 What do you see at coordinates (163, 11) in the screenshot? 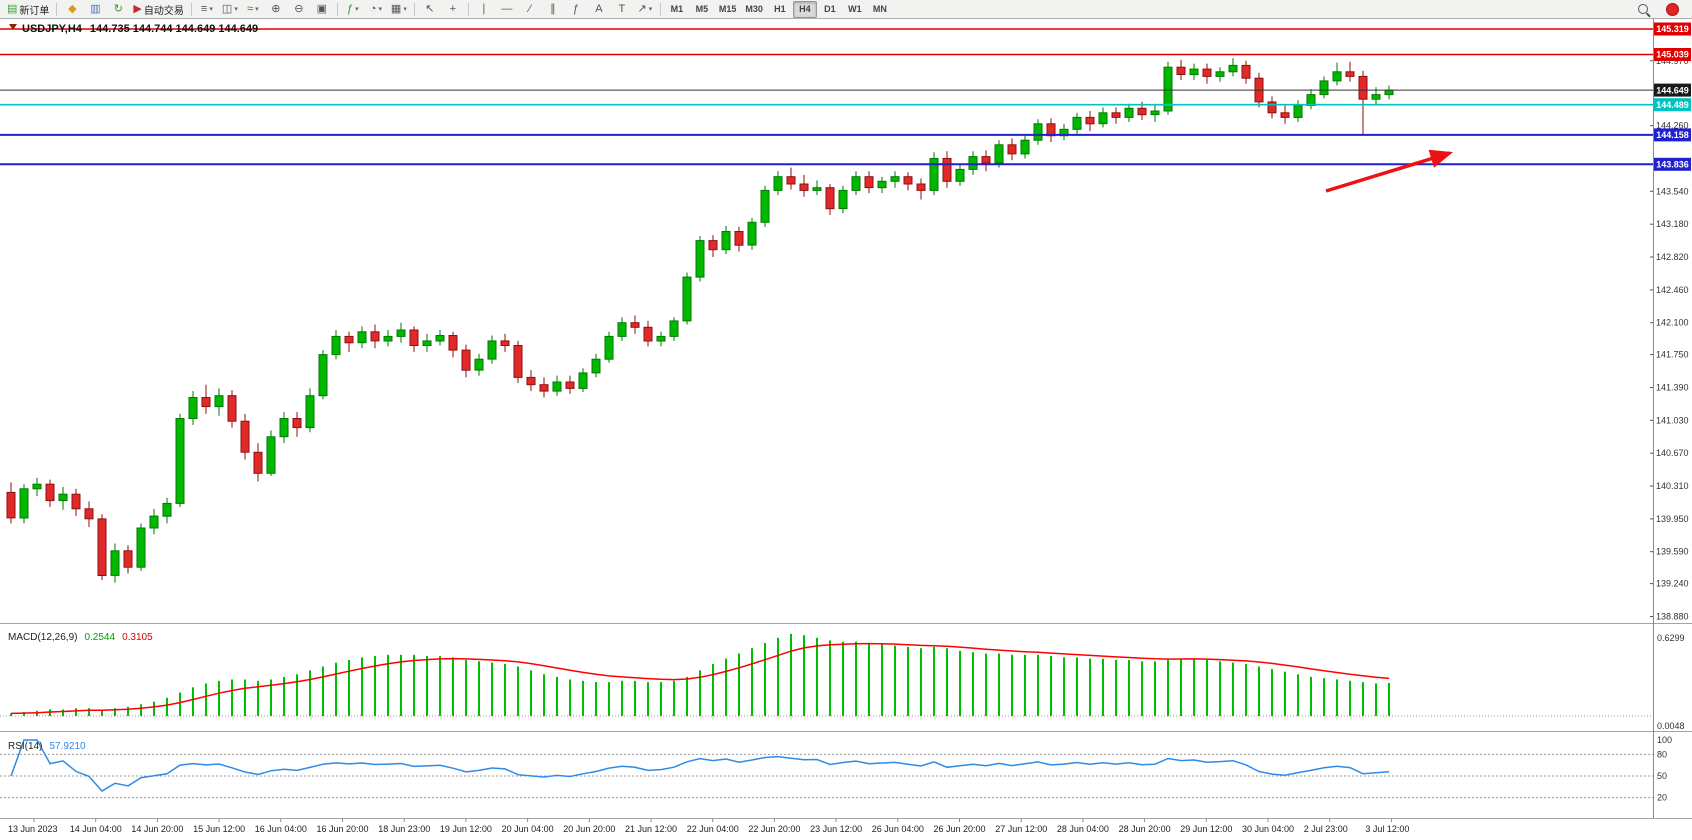
I see `autotrading-label: 自动交易` at bounding box center [163, 11].